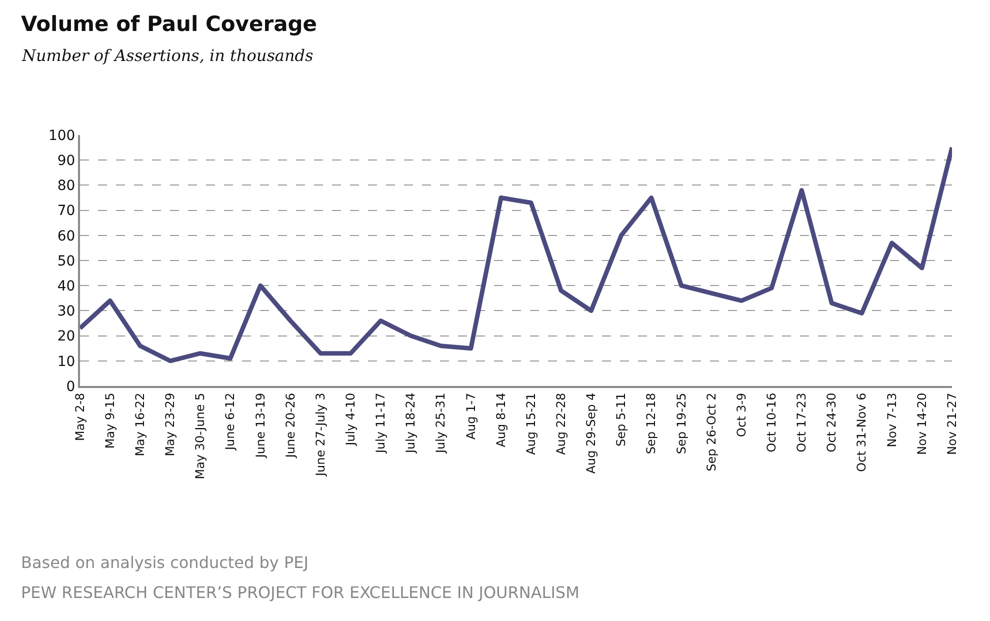  I want to click on x-tick-label: Aug 8-14, so click(501, 420).